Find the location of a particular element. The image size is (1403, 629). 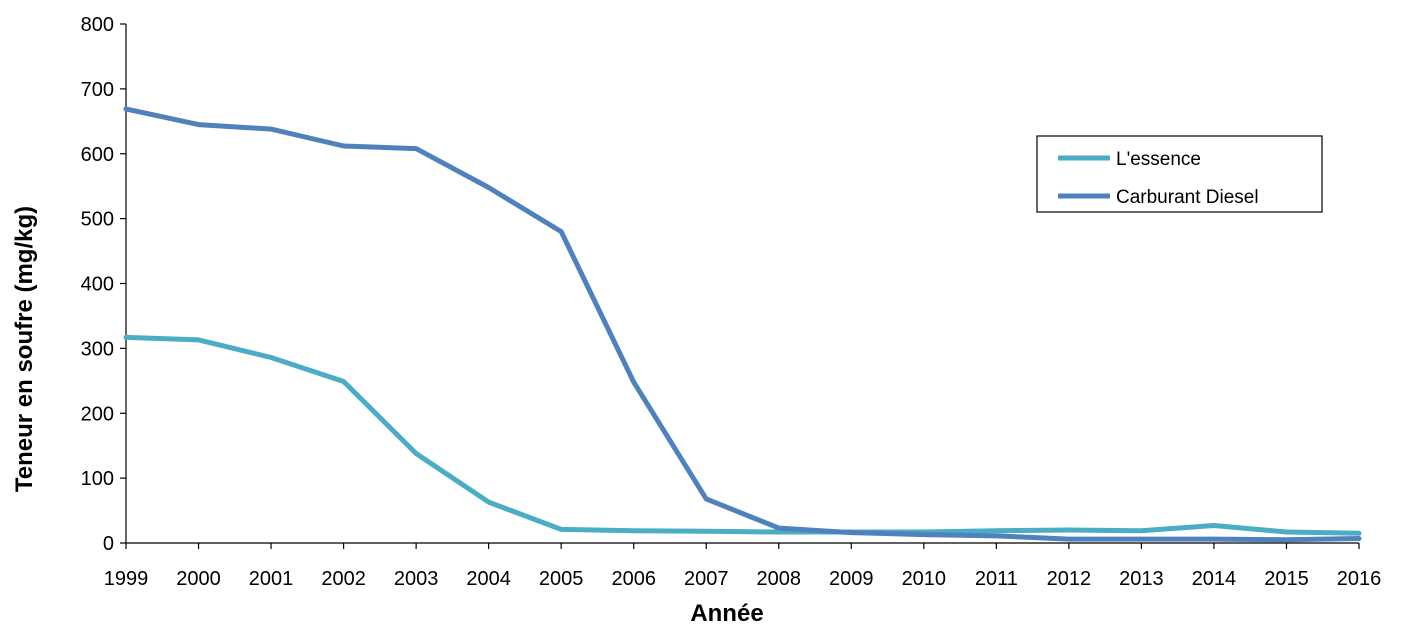

y-tick-label: 300 is located at coordinates (97, 349).